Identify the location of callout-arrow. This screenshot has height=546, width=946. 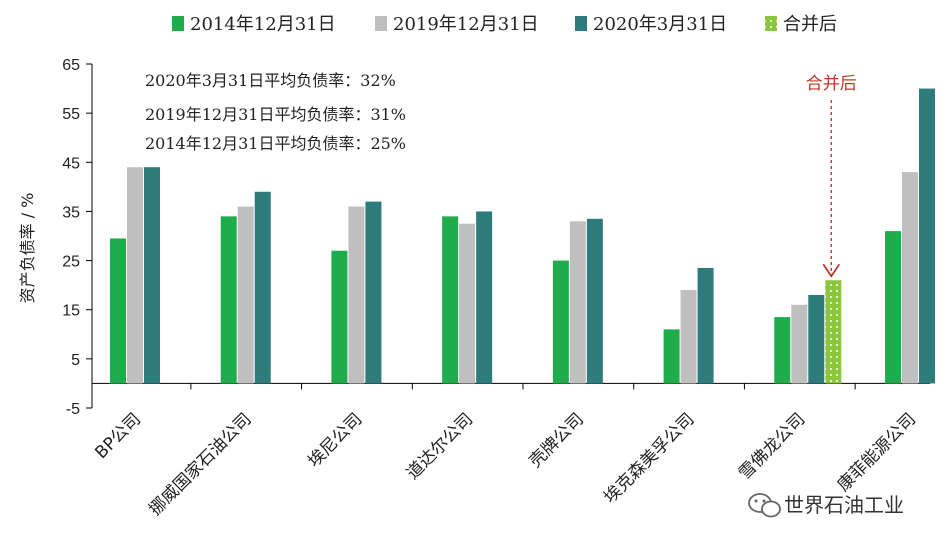
(831, 270).